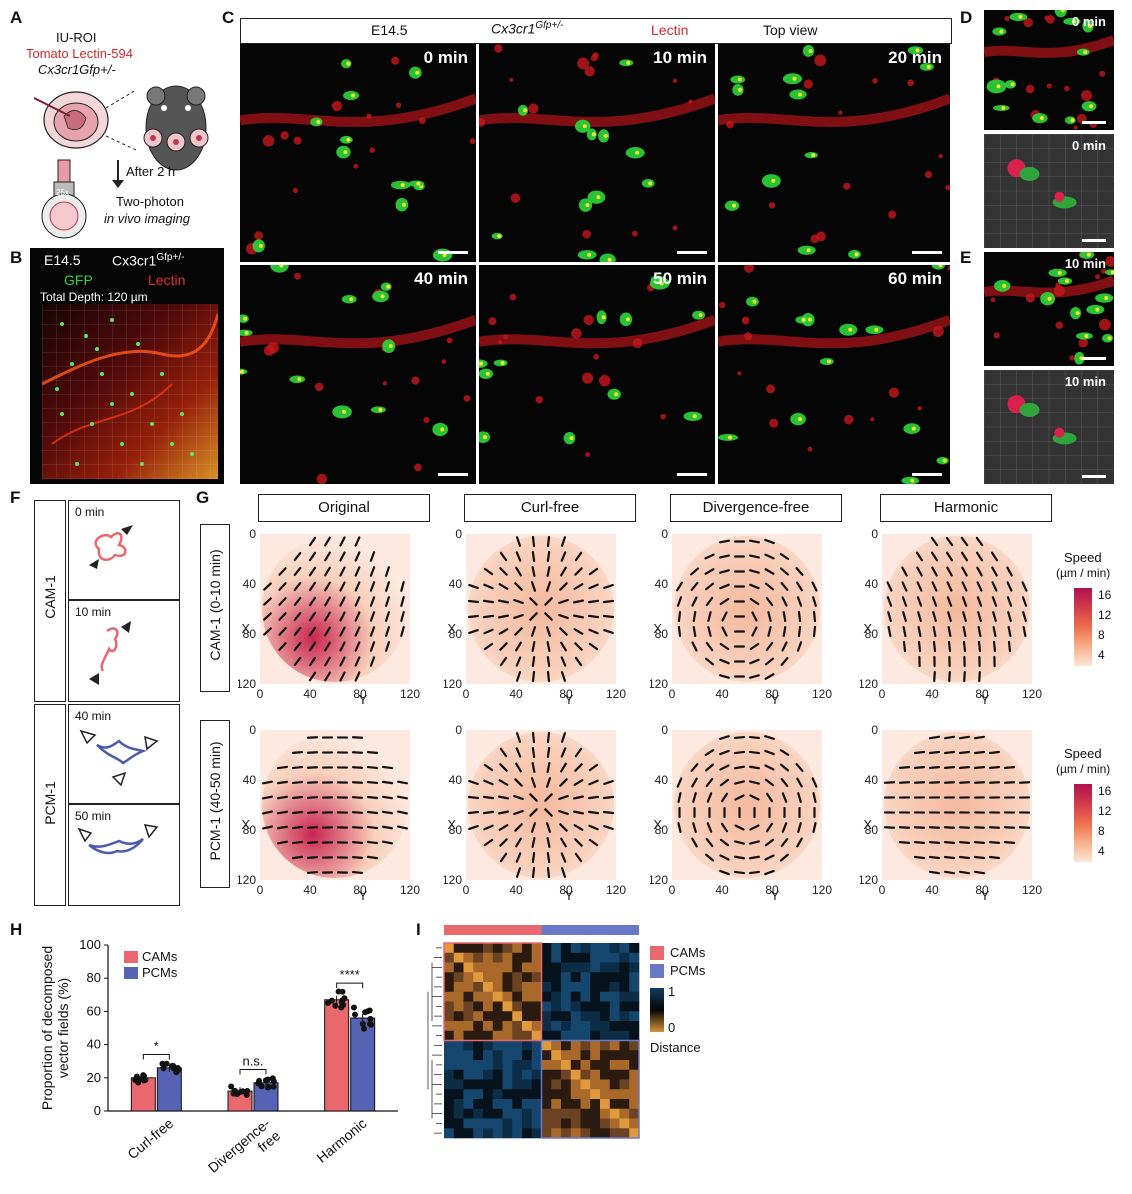 The image size is (1132, 1194). Describe the element at coordinates (1049, 309) in the screenshot. I see `panel-e-render-top: 10 min` at that location.